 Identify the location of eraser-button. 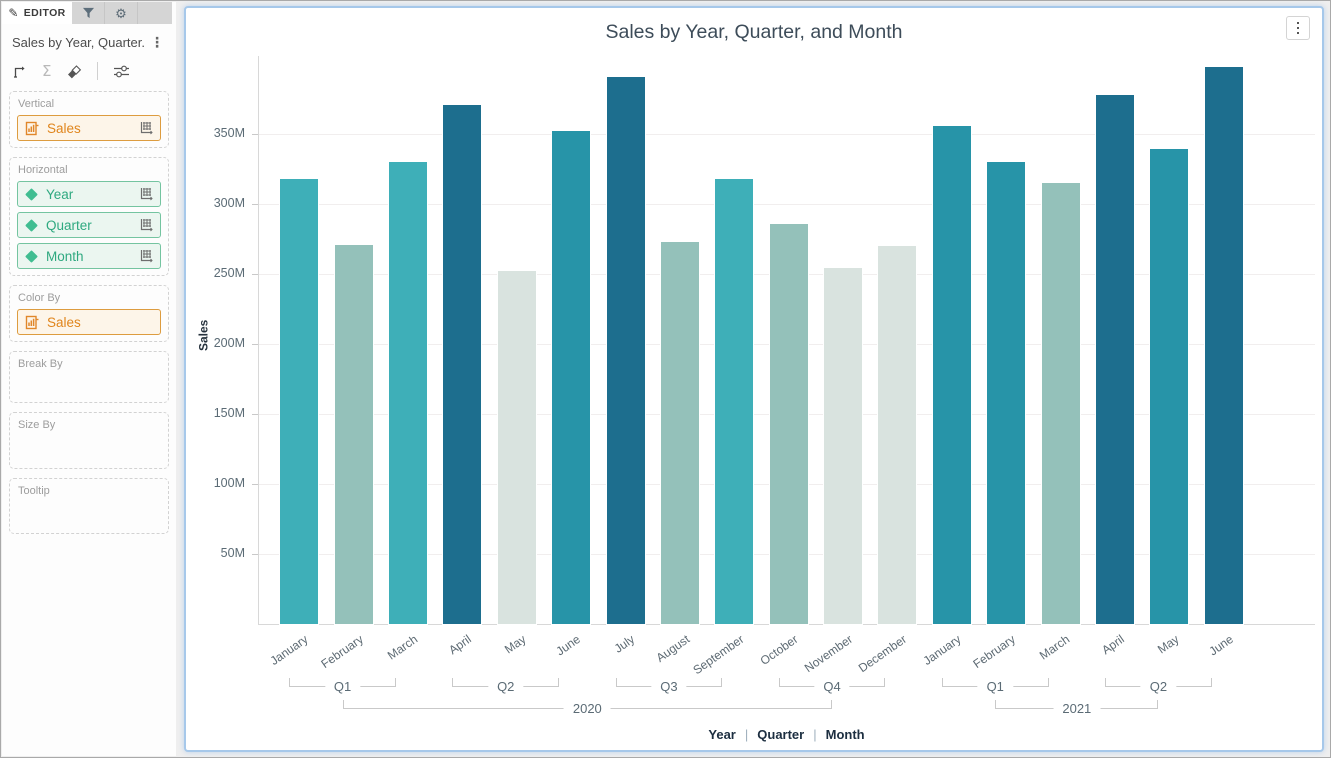
(74, 71).